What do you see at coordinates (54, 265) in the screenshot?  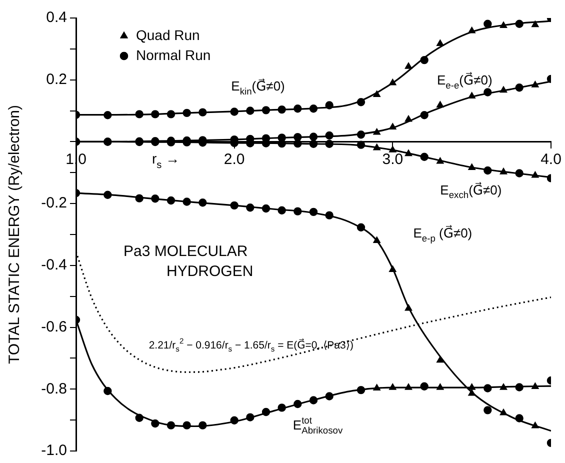 I see `y-tick-label: -0.4` at bounding box center [54, 265].